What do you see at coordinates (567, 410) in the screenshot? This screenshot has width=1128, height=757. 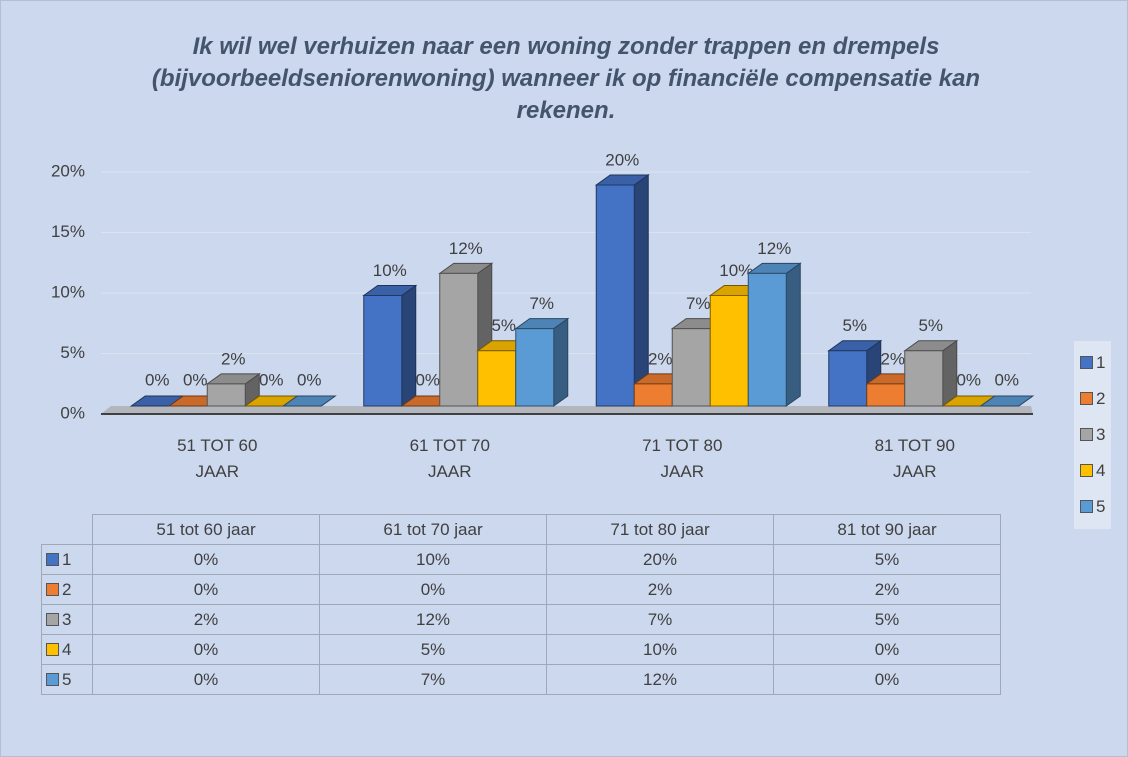 I see `floor` at bounding box center [567, 410].